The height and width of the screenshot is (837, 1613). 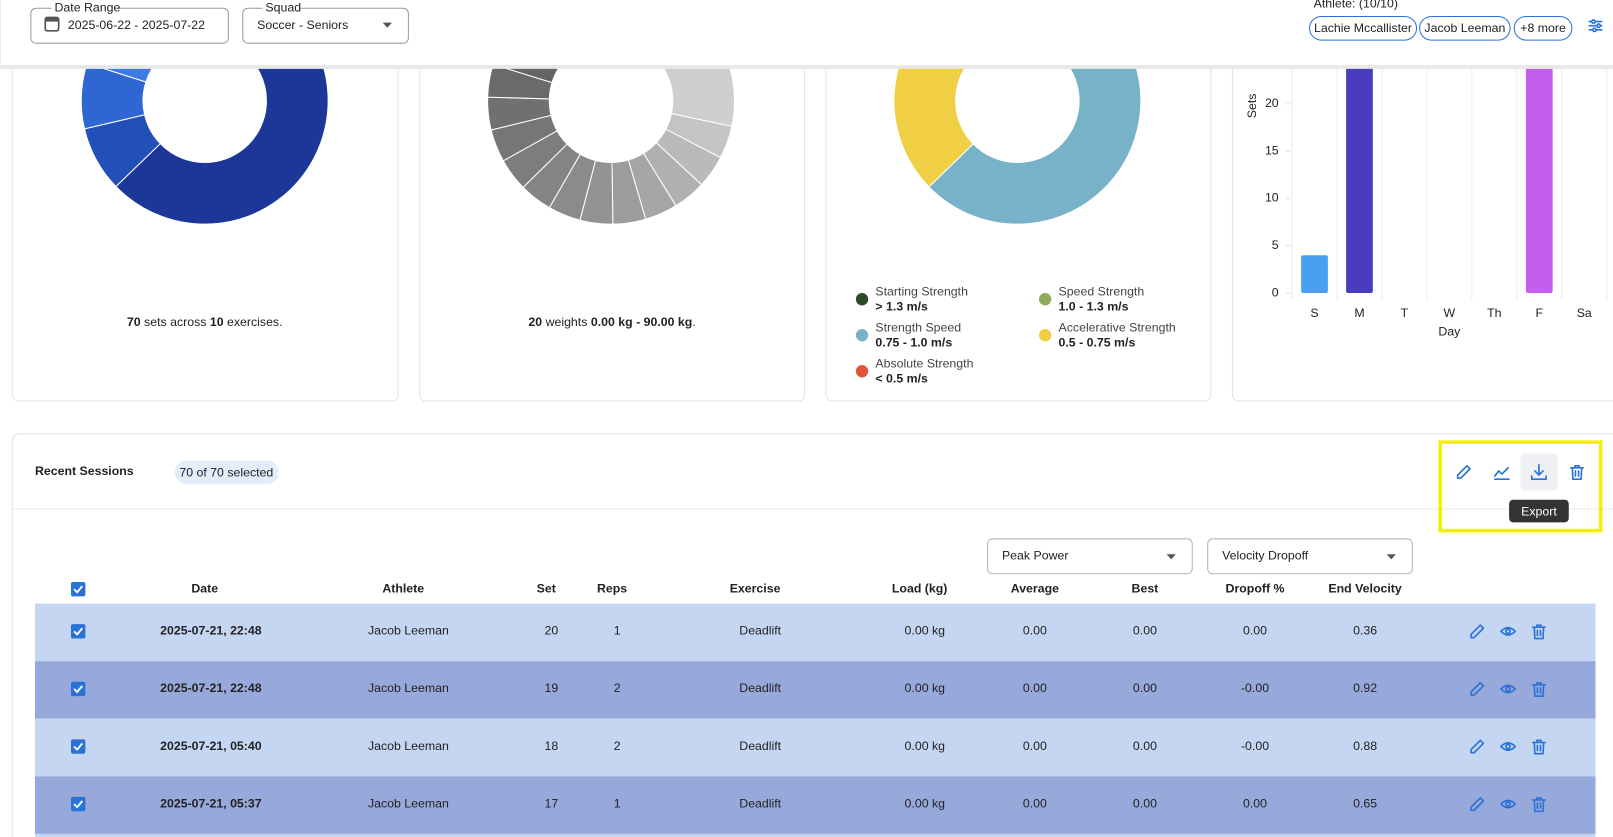 I want to click on table-cell: 2, so click(x=617, y=746).